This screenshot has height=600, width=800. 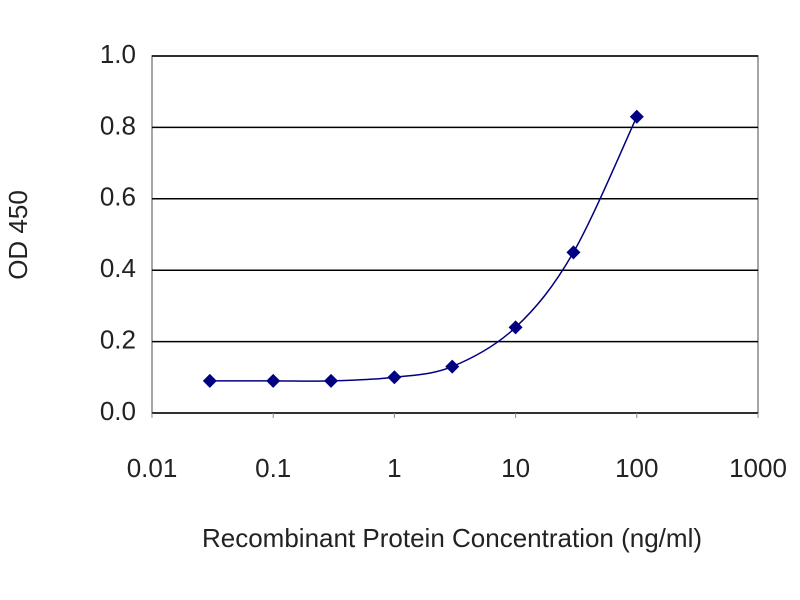 I want to click on y-axis-label: OD 450, so click(x=18, y=235).